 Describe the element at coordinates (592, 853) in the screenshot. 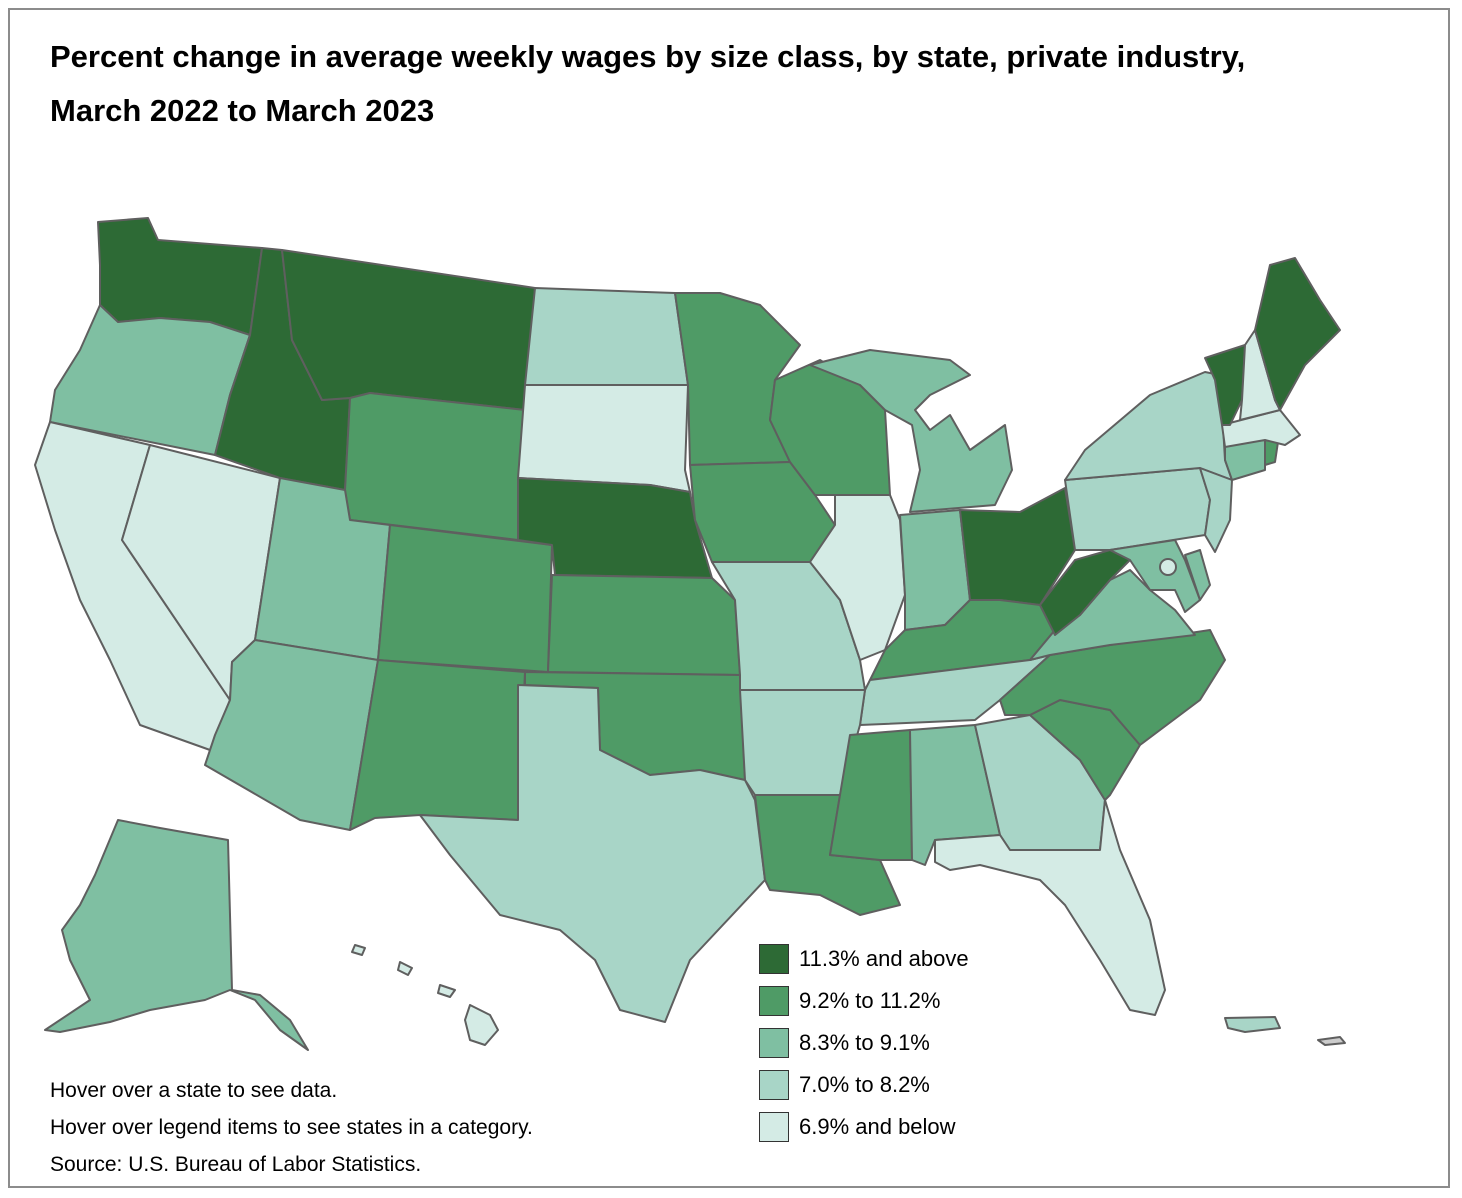

I see `state-tx` at that location.